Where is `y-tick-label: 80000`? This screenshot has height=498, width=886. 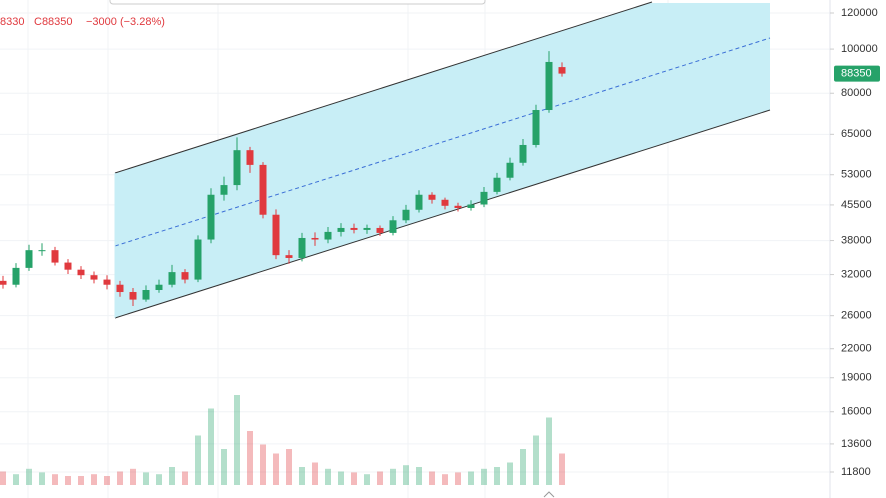 y-tick-label: 80000 is located at coordinates (856, 93).